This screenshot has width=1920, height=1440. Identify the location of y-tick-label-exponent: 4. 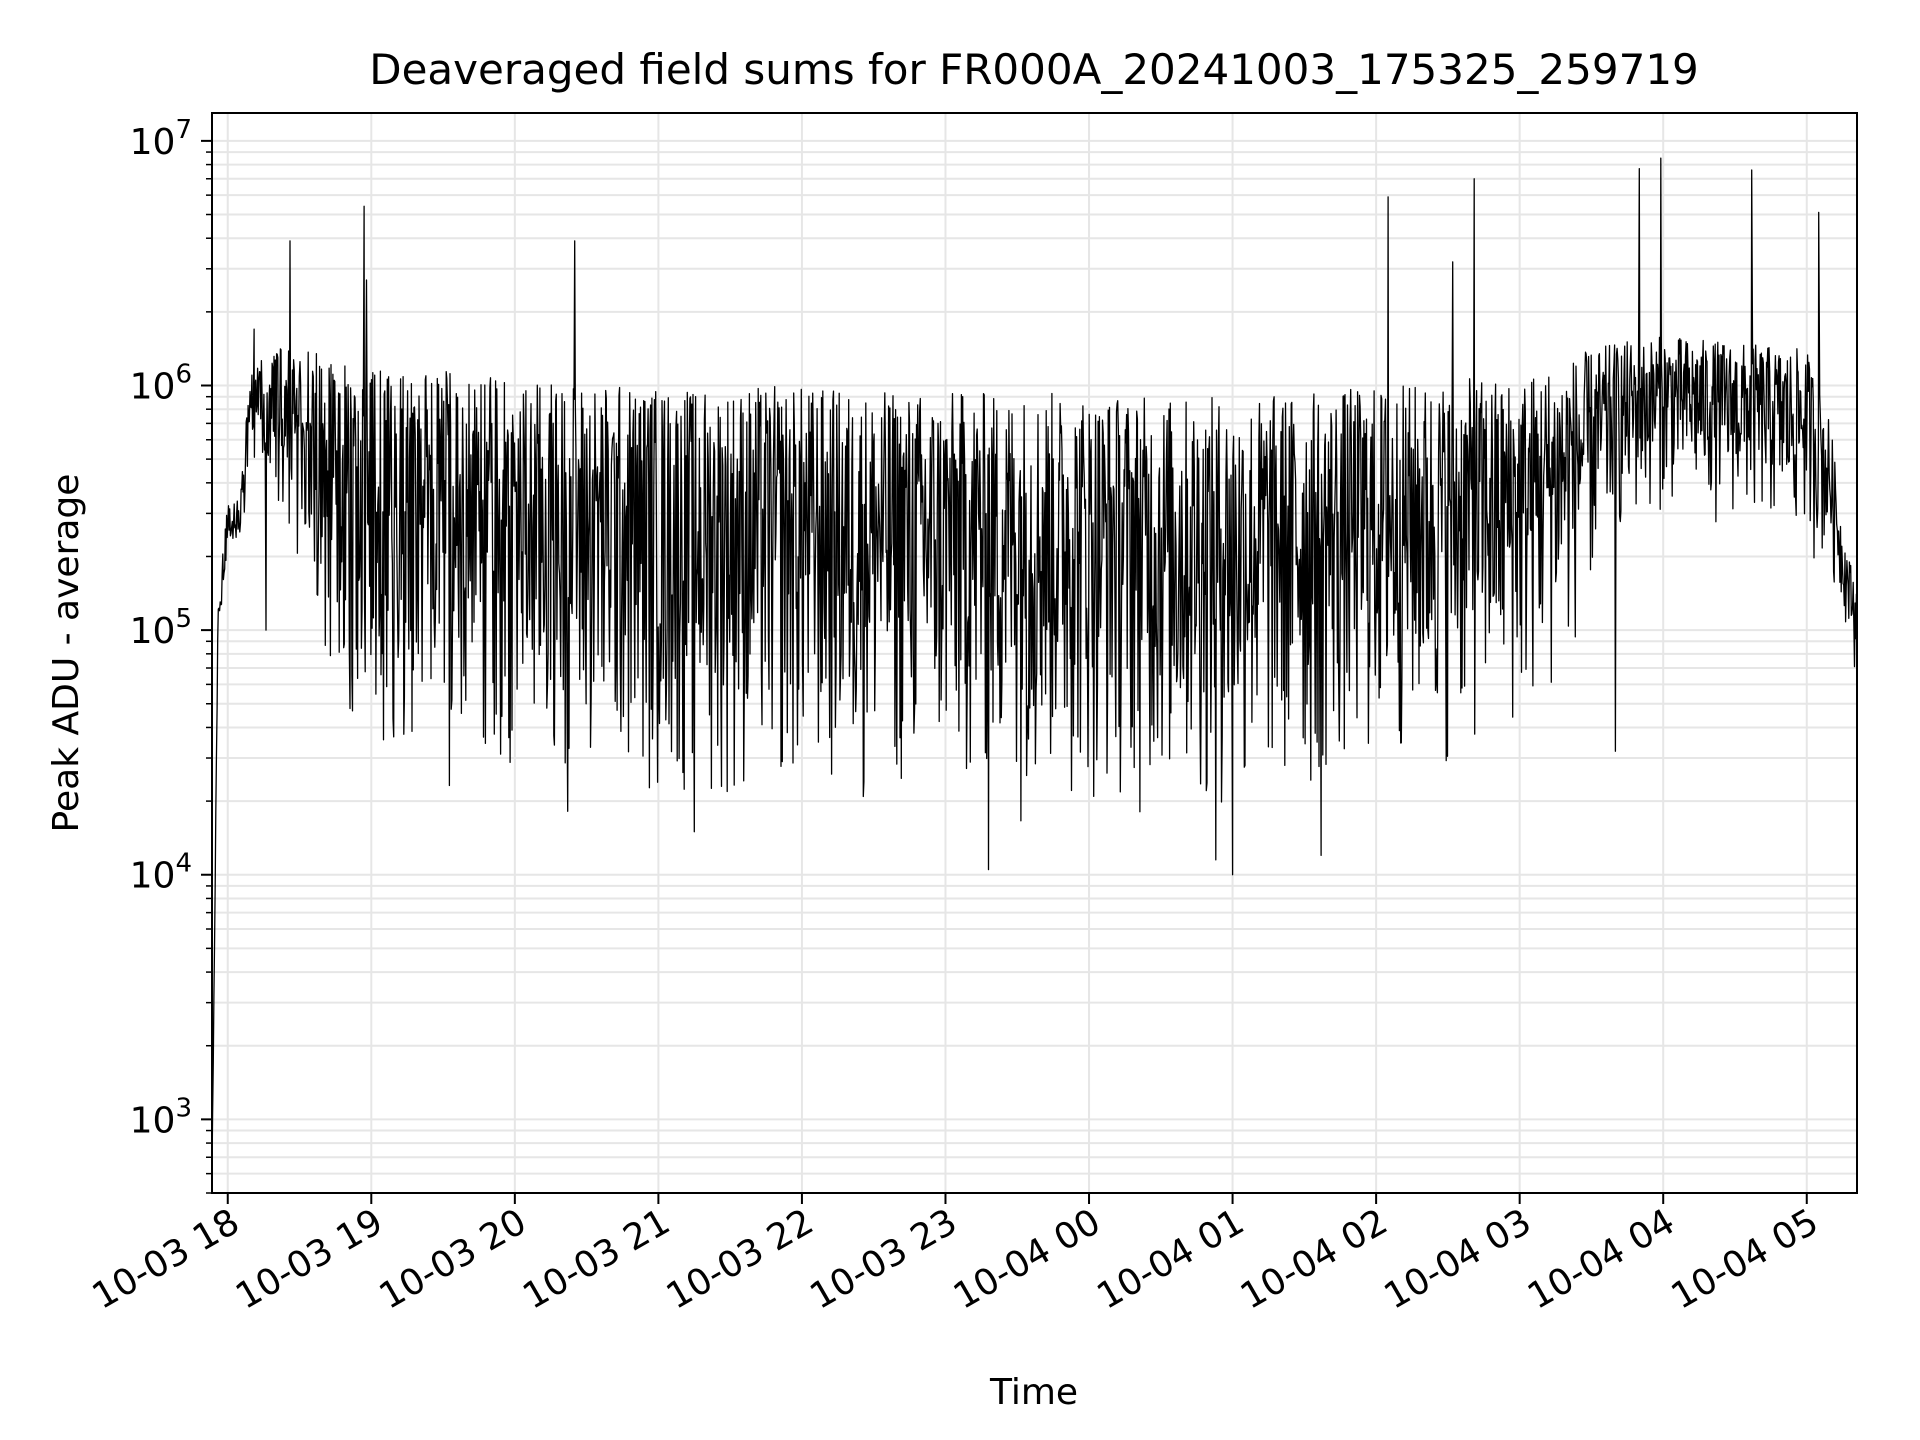
(183, 864).